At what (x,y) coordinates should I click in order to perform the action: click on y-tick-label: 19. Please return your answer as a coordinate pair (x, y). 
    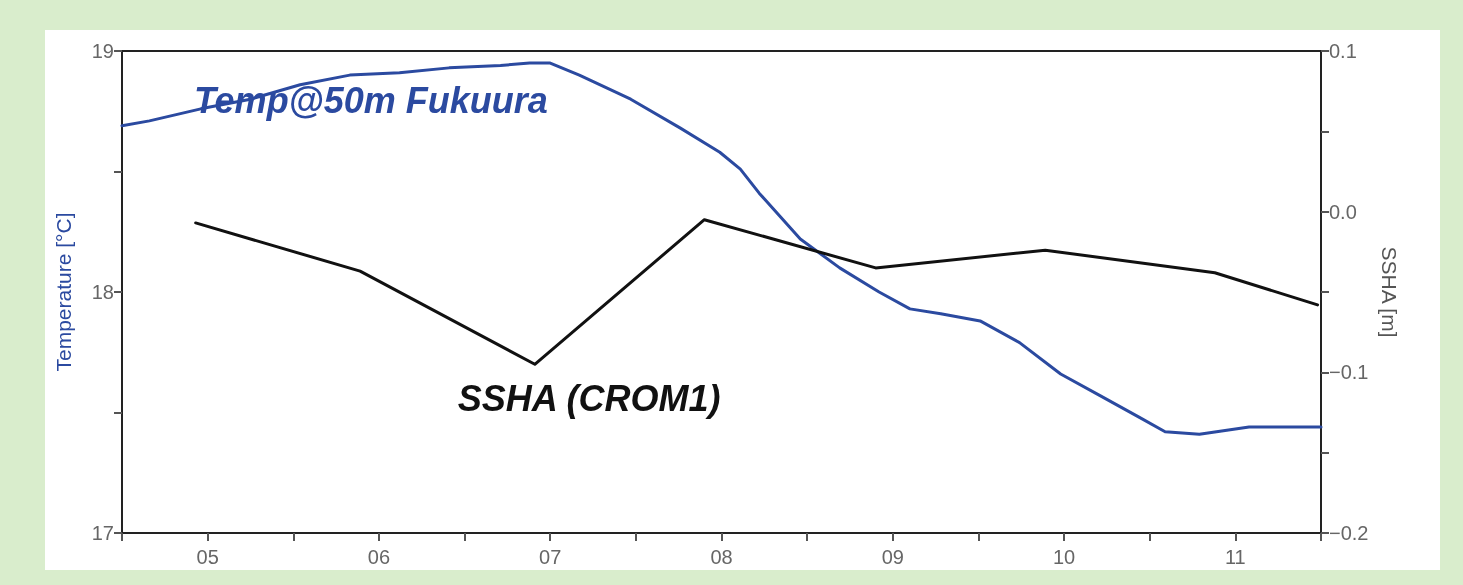
    Looking at the image, I should click on (102, 51).